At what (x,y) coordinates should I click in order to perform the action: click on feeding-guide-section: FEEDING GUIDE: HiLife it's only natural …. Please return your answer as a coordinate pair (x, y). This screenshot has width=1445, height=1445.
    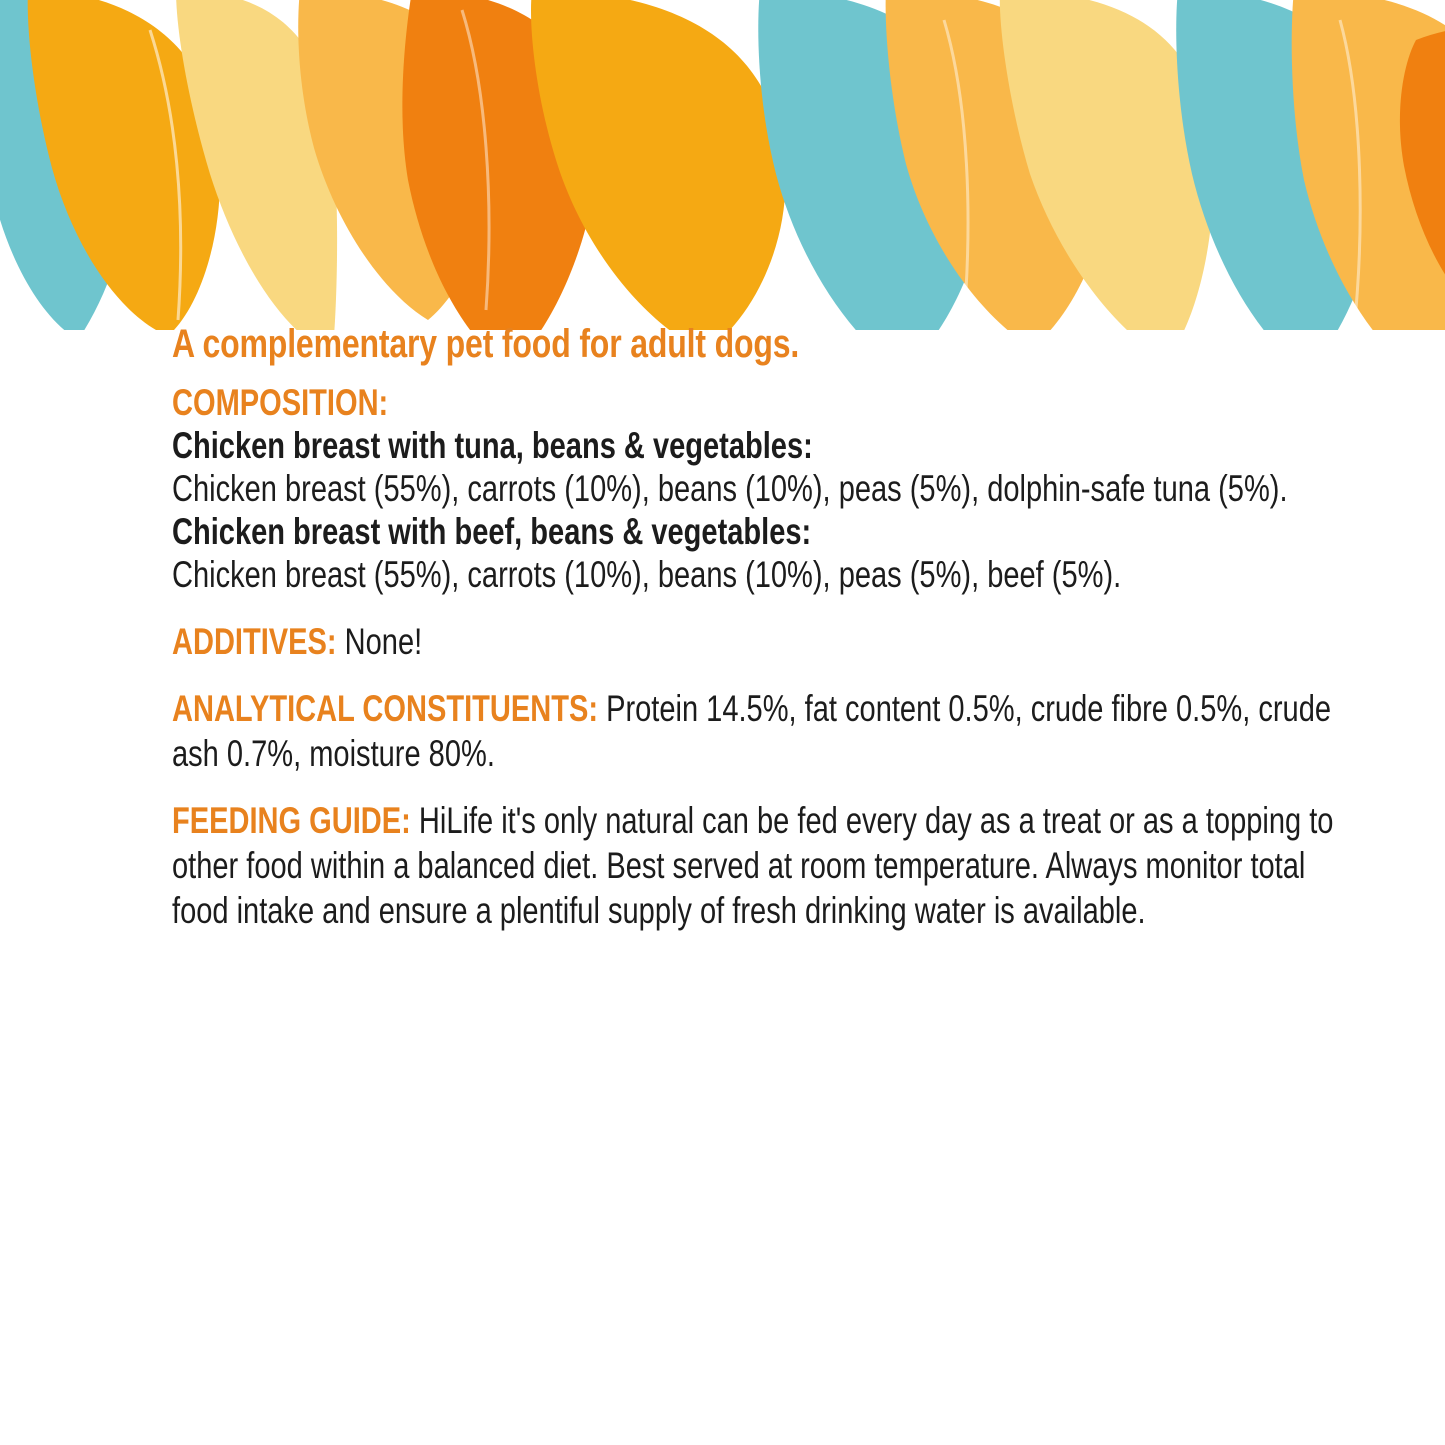
    Looking at the image, I should click on (762, 865).